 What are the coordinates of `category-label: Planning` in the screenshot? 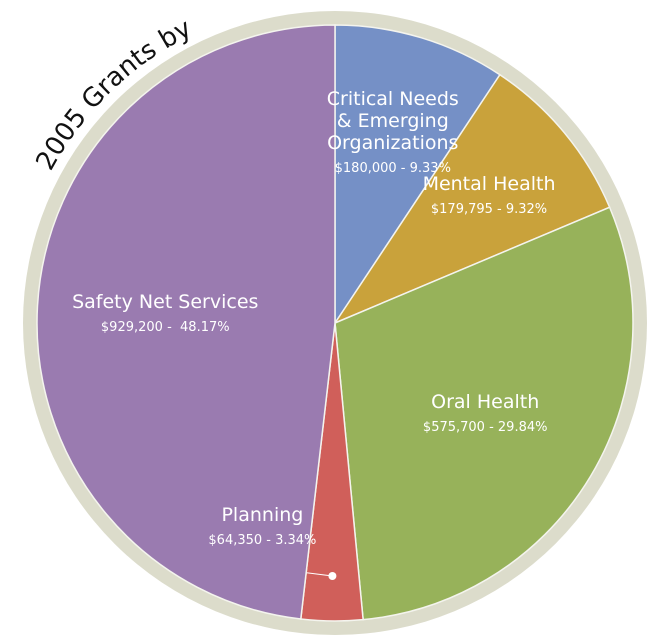 It's located at (262, 514).